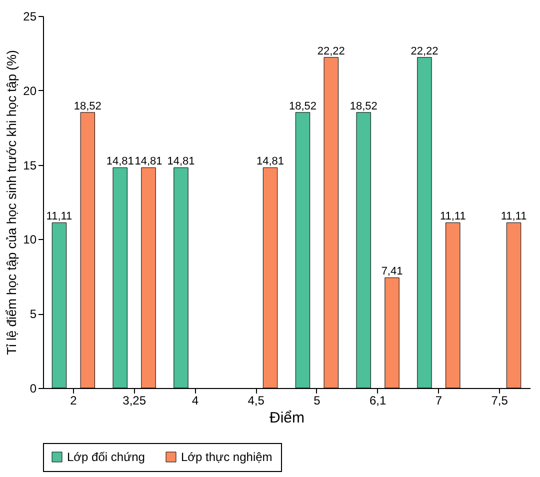  I want to click on x-tick-label: 4,5, so click(256, 401).